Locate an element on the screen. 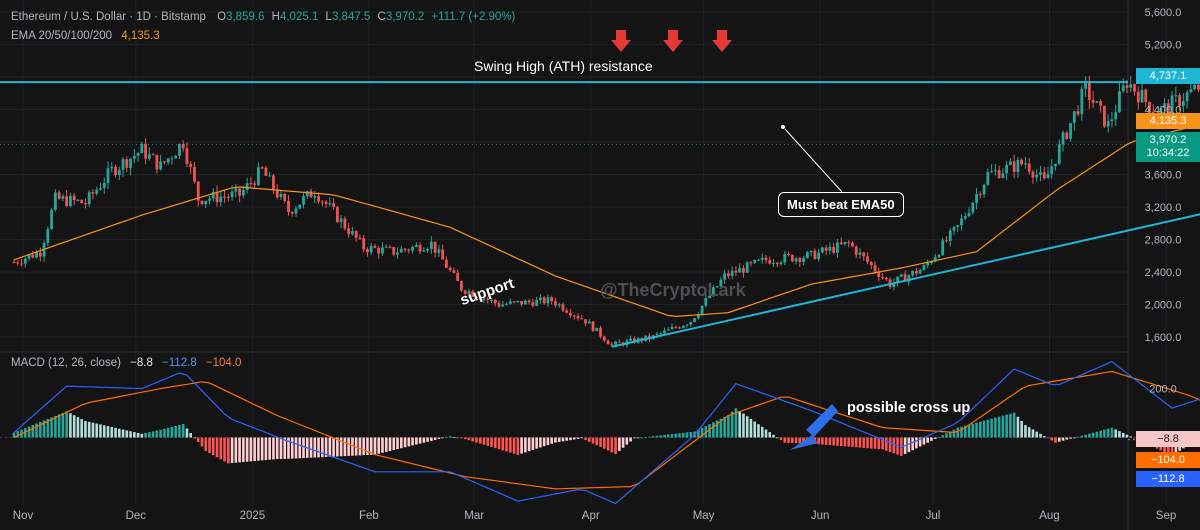 The height and width of the screenshot is (530, 1200). y-tick-label: 5,600.0 is located at coordinates (1163, 13).